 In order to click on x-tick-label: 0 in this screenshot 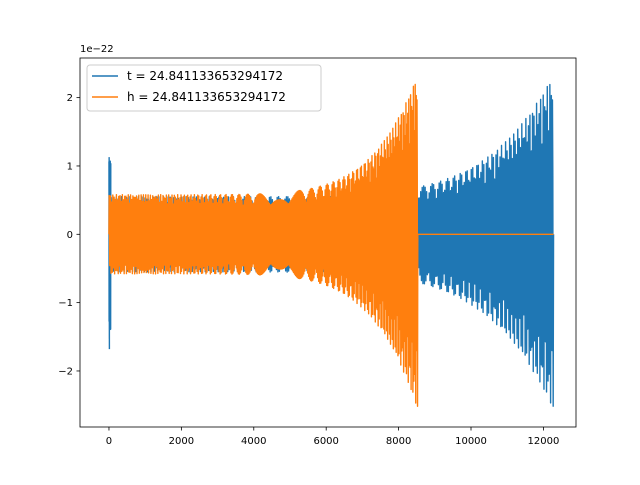, I will do `click(109, 441)`.